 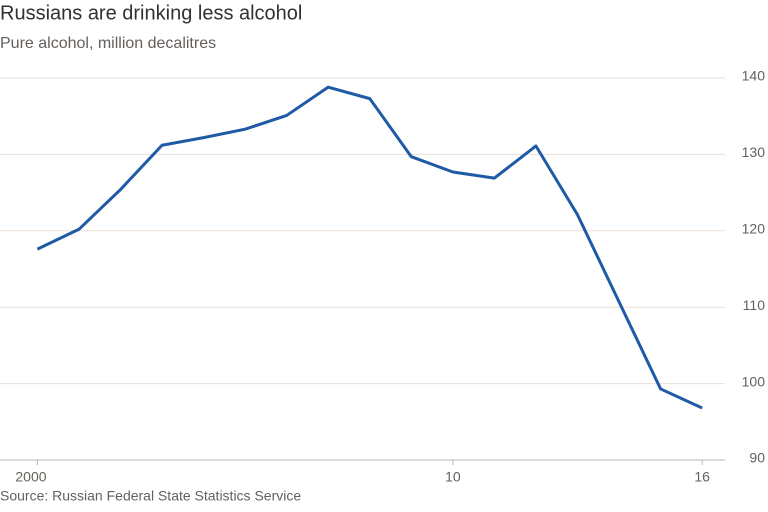 What do you see at coordinates (754, 76) in the screenshot?
I see `y-tick-label: 140` at bounding box center [754, 76].